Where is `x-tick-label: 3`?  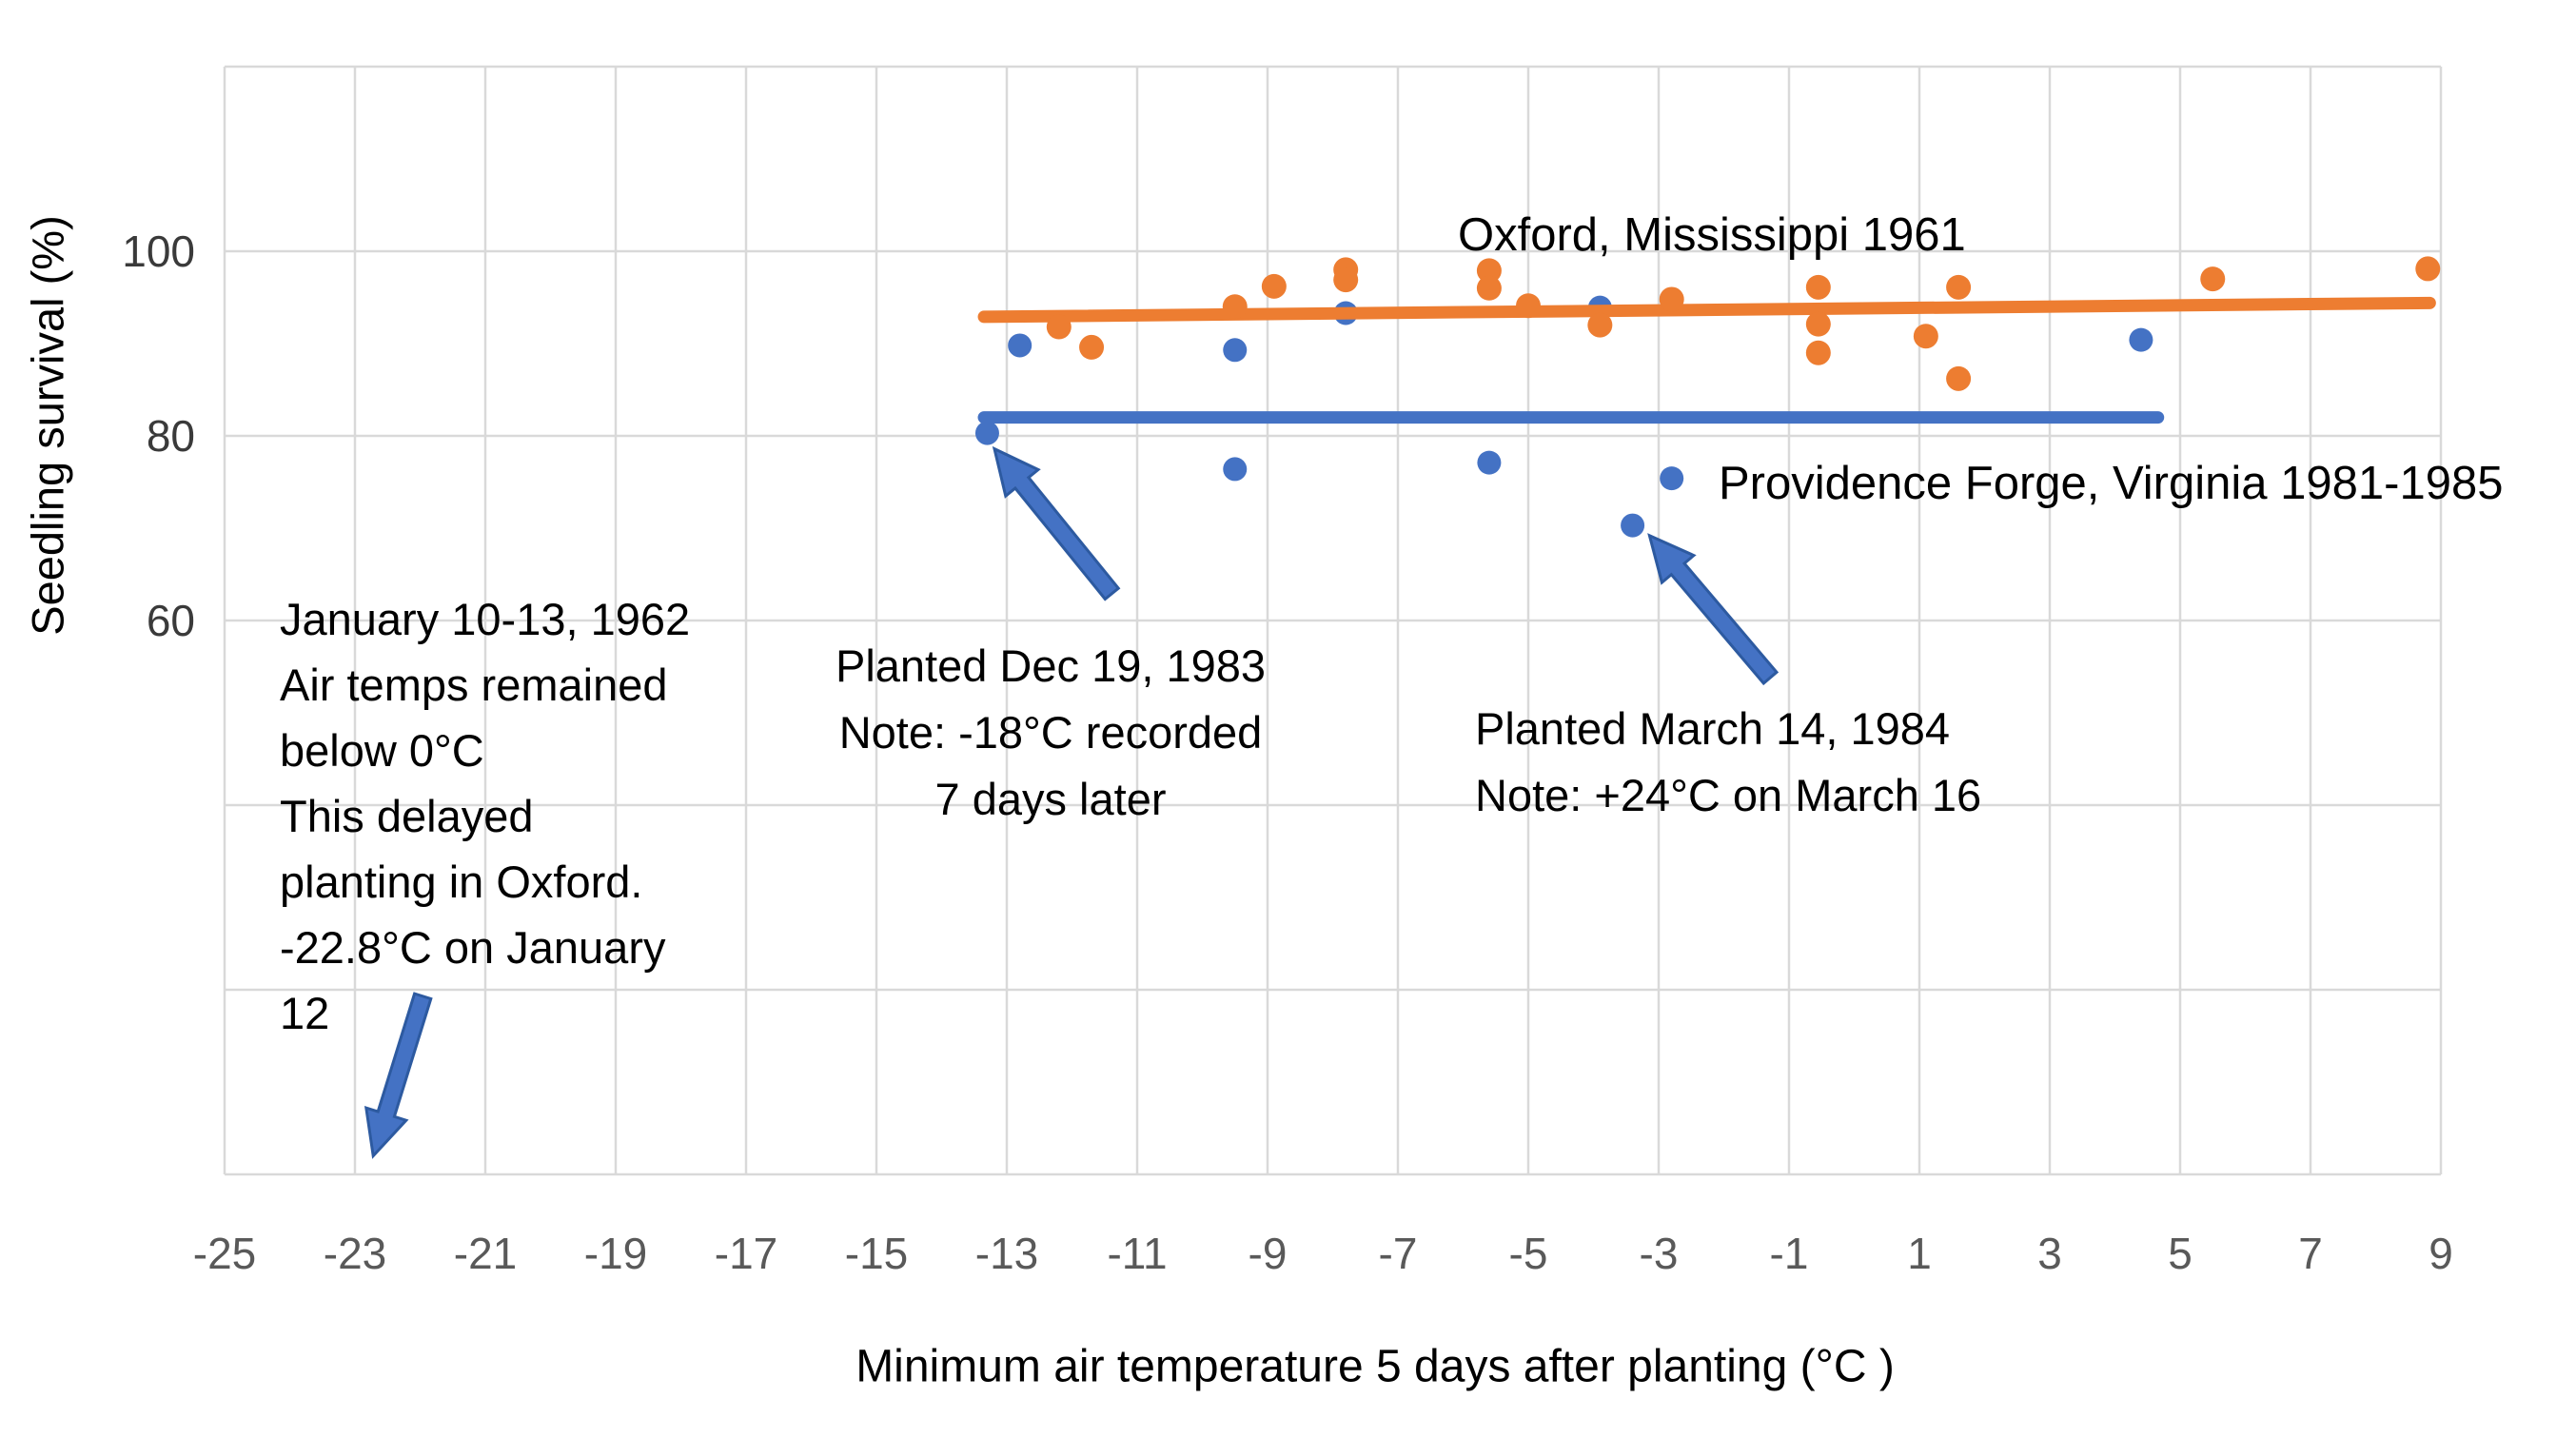
x-tick-label: 3 is located at coordinates (2049, 1253).